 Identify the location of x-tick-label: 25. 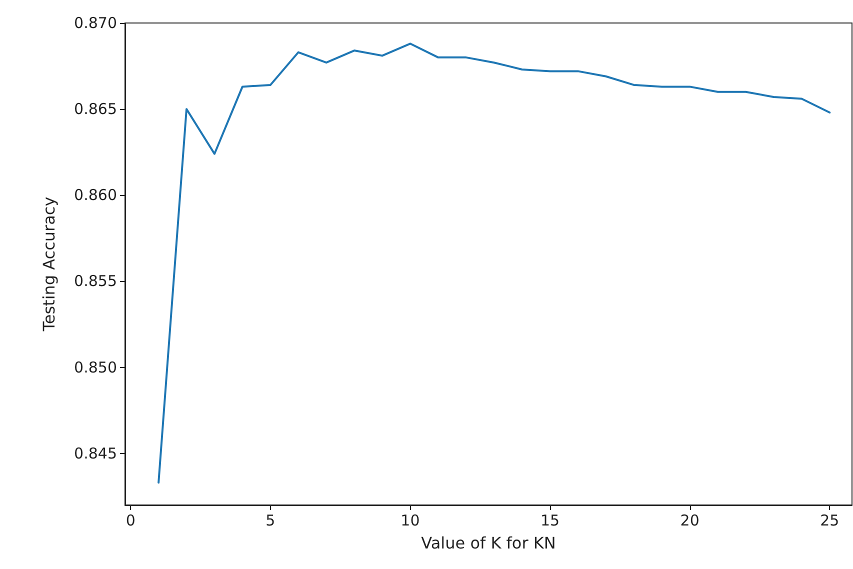
(830, 521).